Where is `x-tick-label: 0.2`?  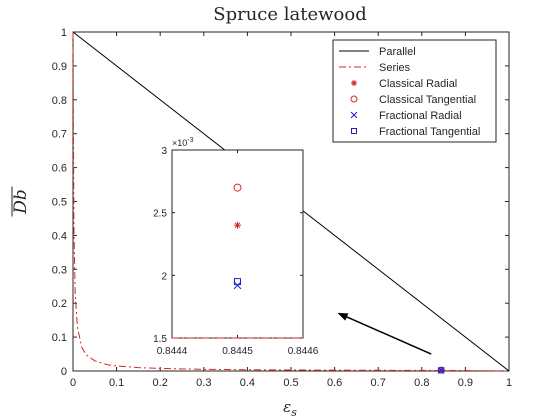 x-tick-label: 0.2 is located at coordinates (160, 383).